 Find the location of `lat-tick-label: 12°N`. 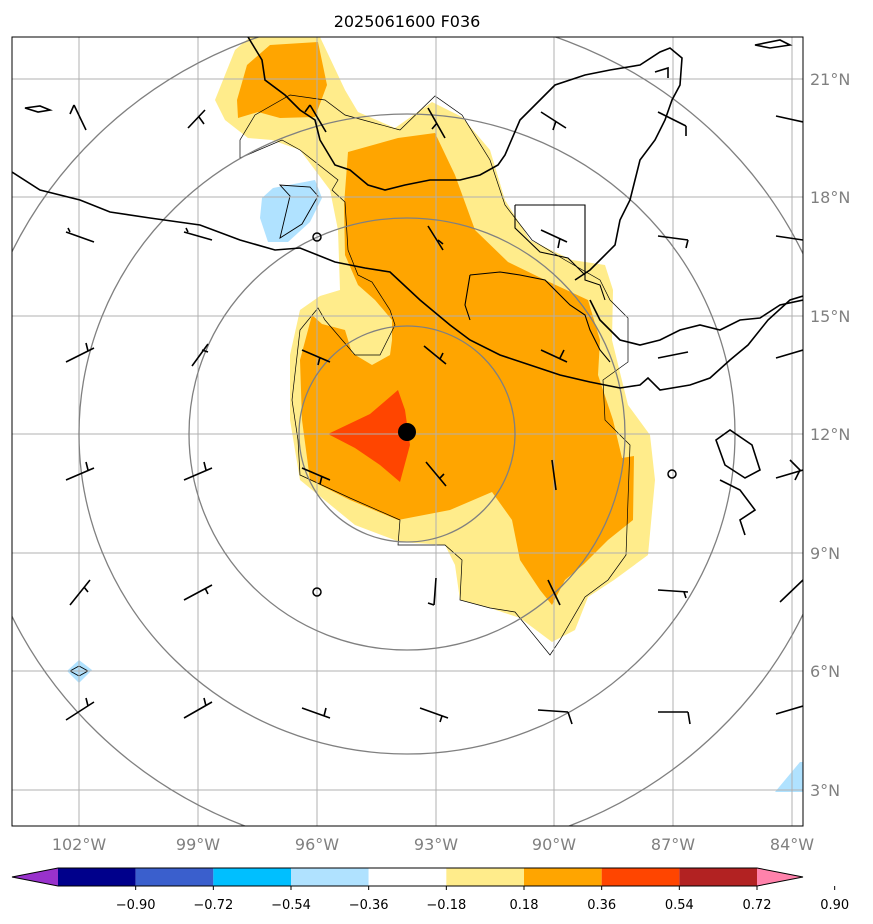

lat-tick-label: 12°N is located at coordinates (830, 434).